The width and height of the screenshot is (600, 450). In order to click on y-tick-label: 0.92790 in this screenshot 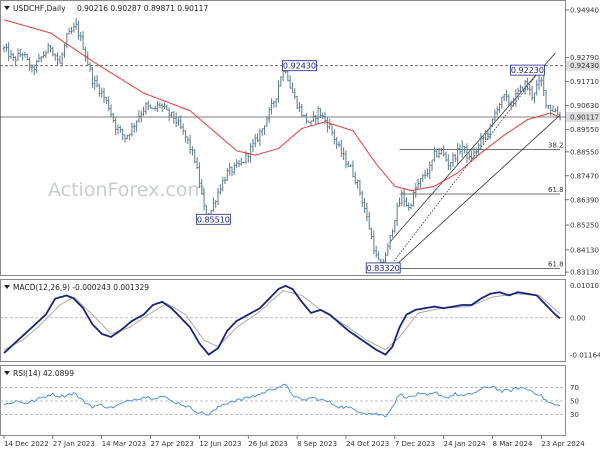, I will do `click(584, 58)`.